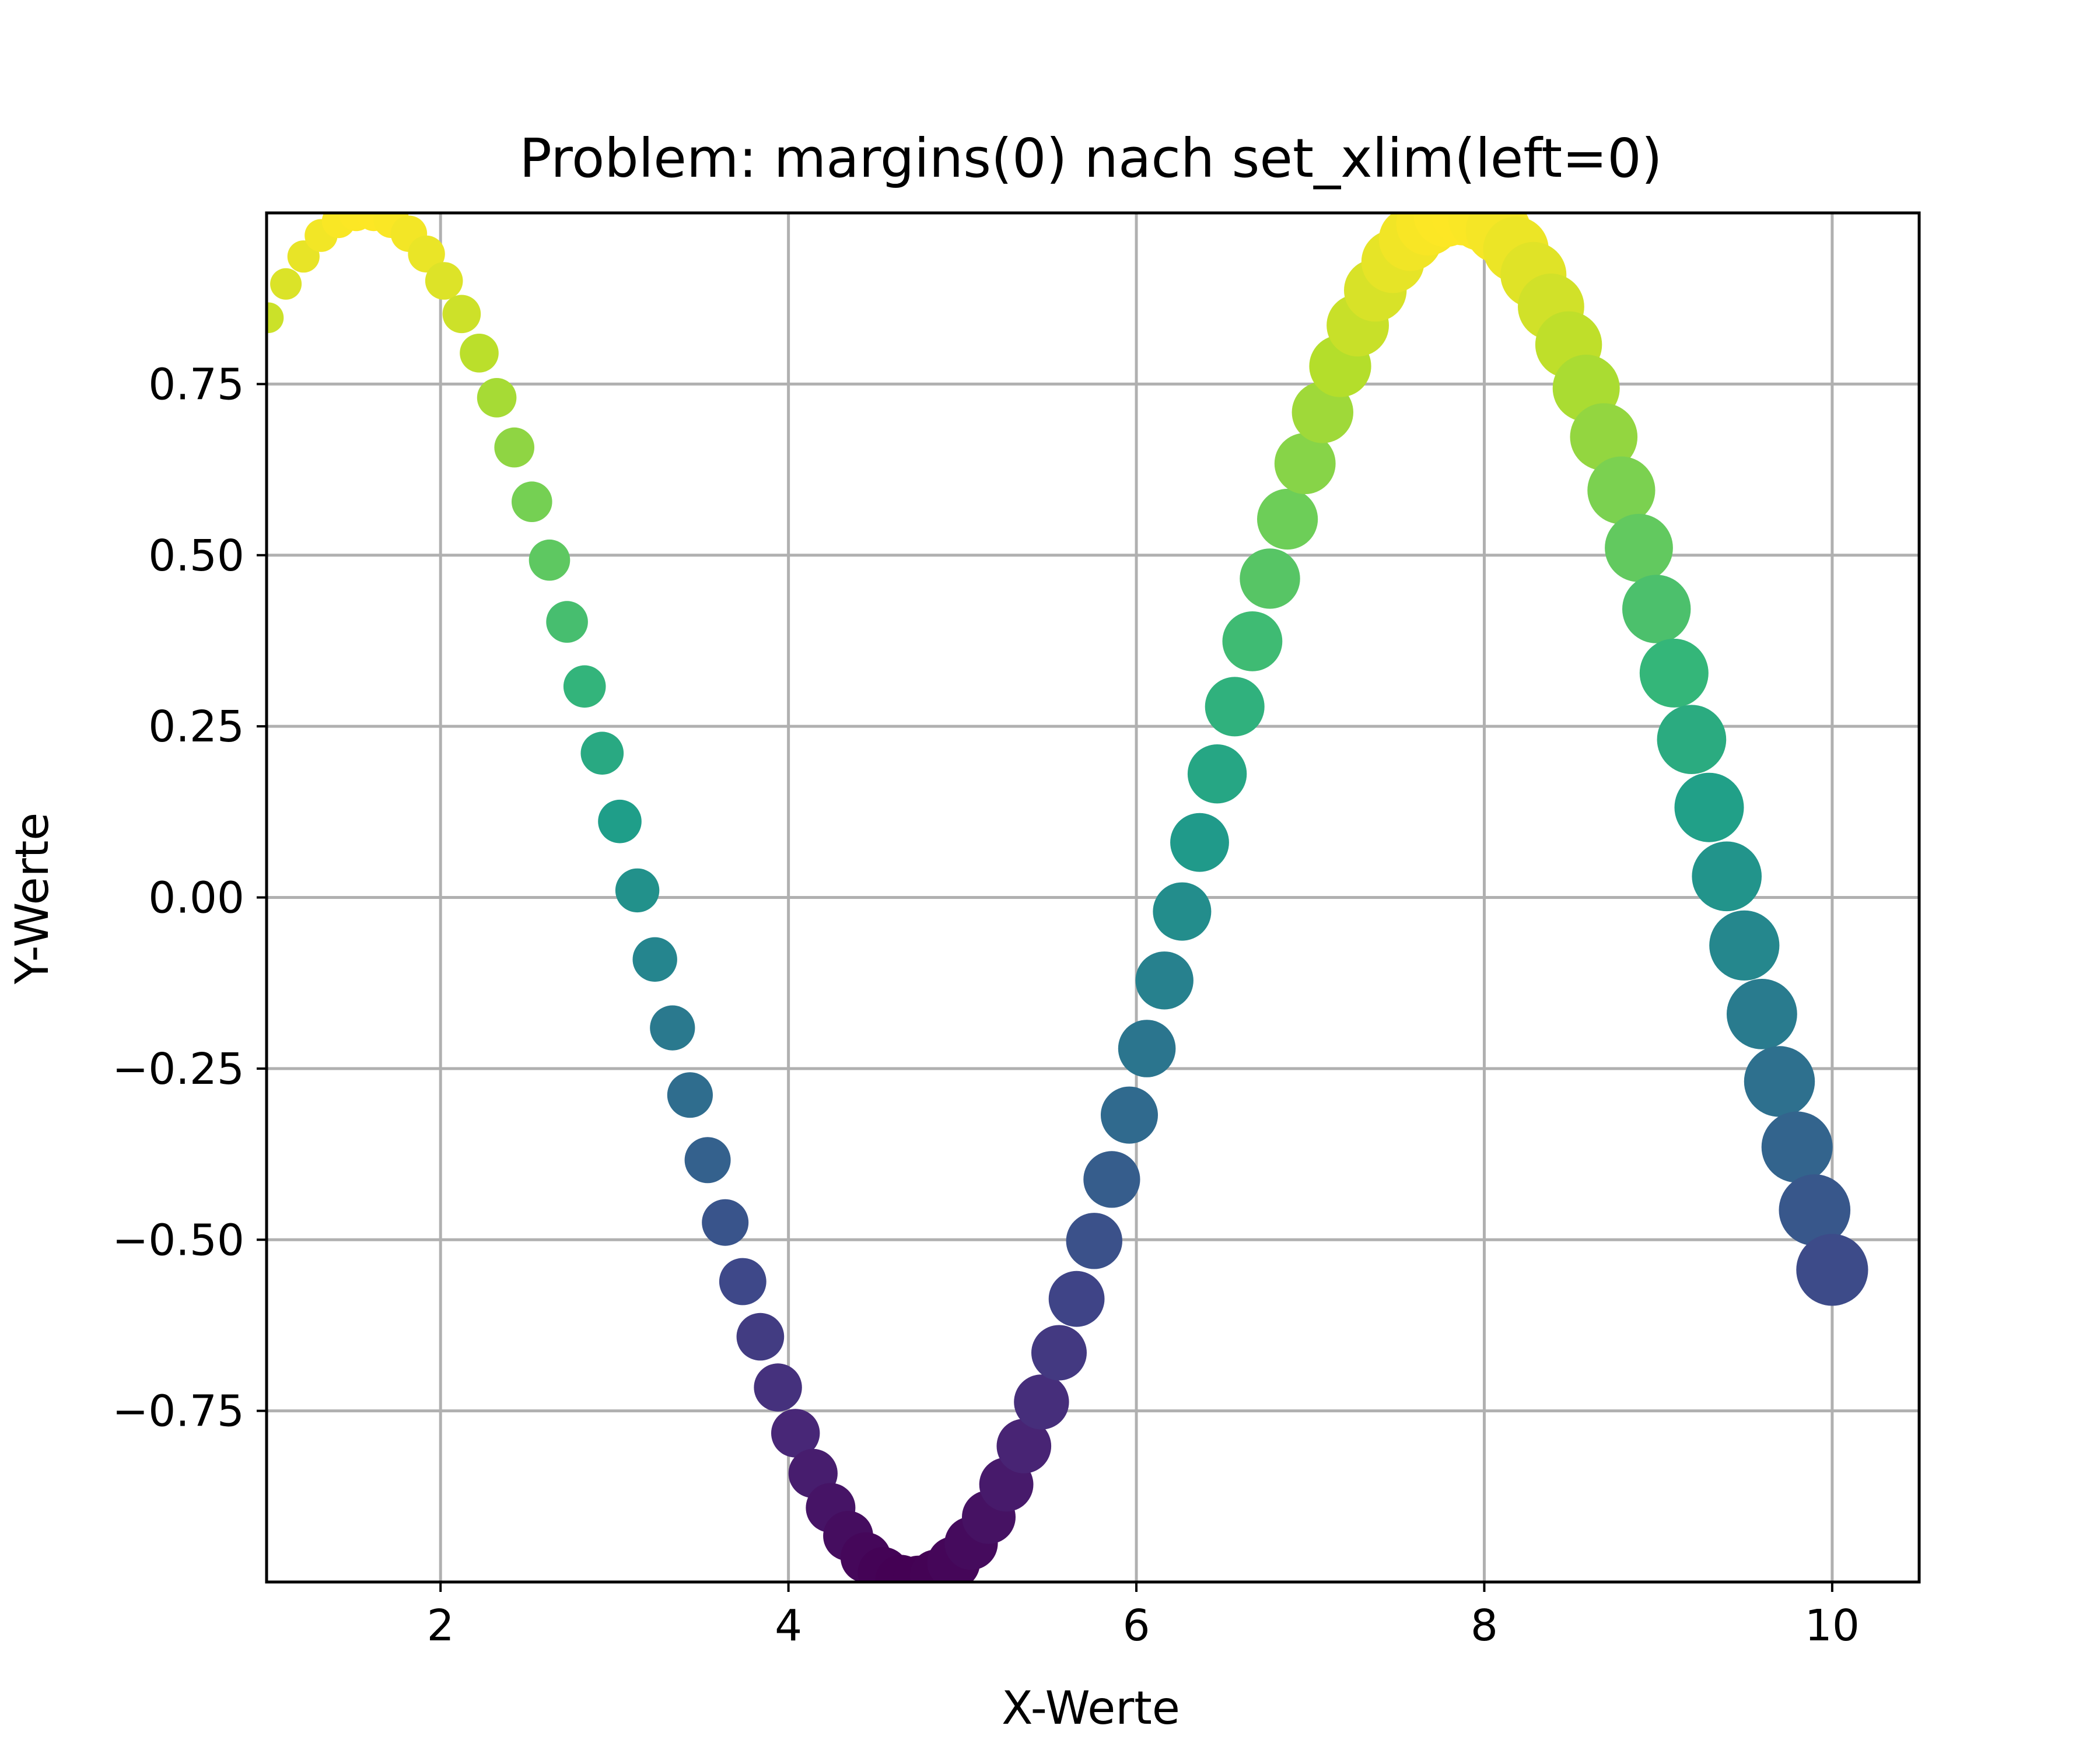 The width and height of the screenshot is (2100, 1750). I want to click on y-tick-label: 0.25, so click(196, 727).